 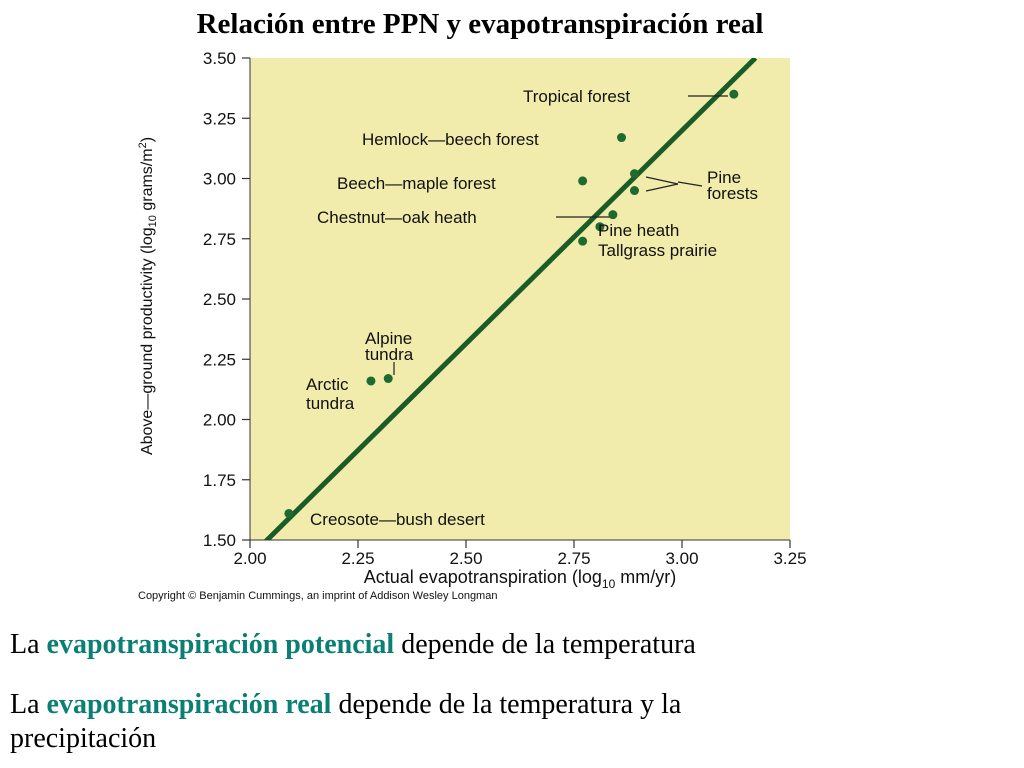 I want to click on x-tick-label-5: 3.25, so click(x=789, y=558).